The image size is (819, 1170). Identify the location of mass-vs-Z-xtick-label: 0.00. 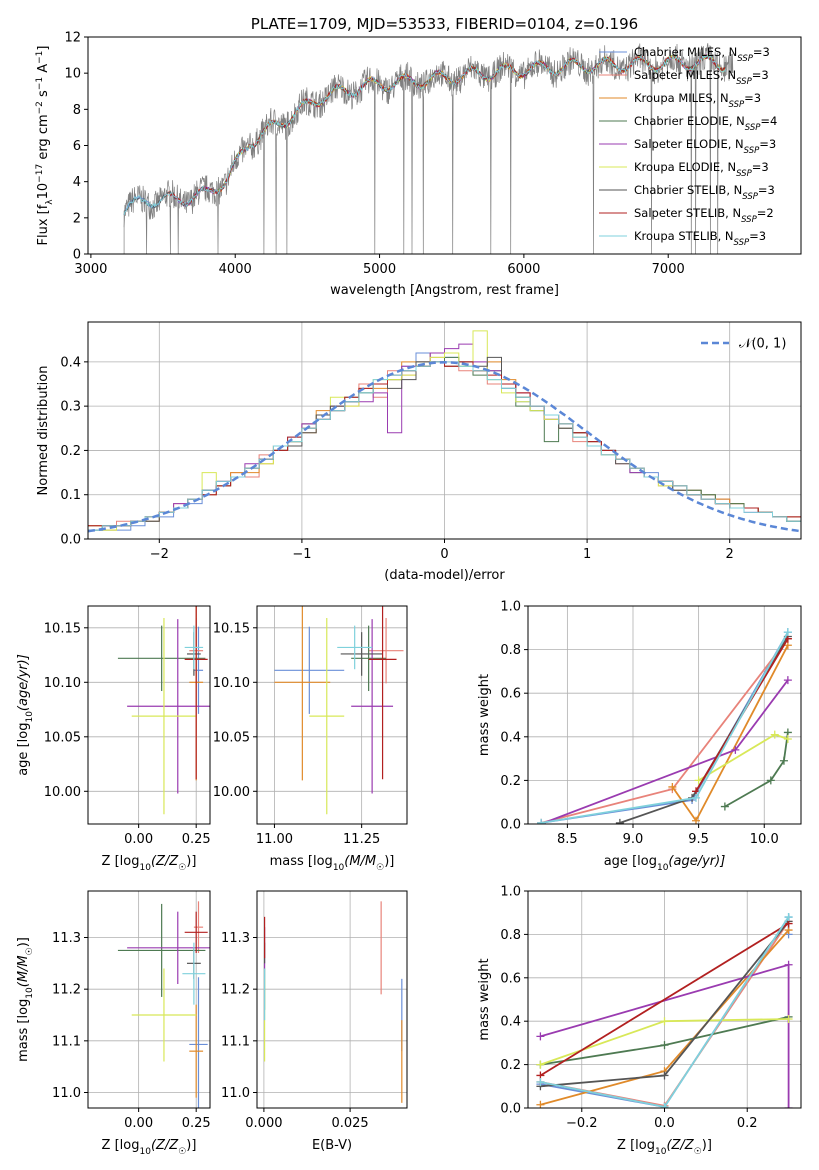
(138, 1123).